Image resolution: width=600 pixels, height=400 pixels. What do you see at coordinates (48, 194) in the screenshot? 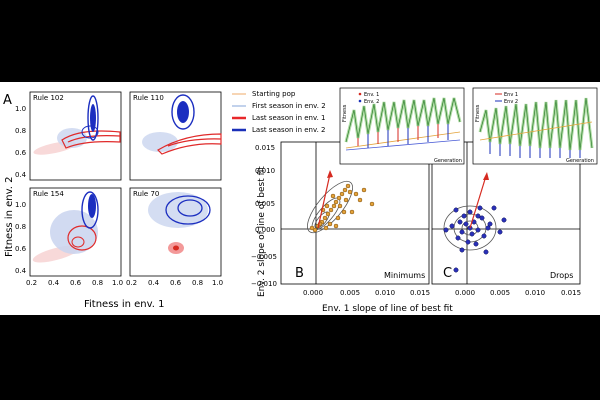
I see `subplot-title: Rule 154` at bounding box center [48, 194].